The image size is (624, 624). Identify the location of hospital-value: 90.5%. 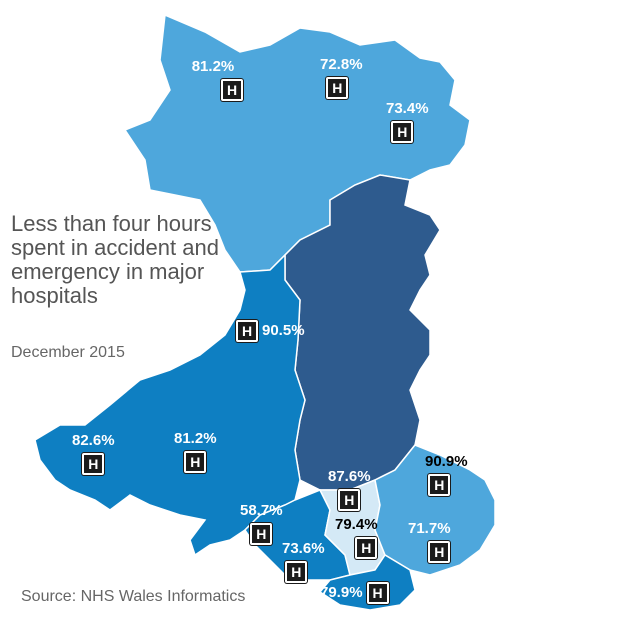
(283, 330).